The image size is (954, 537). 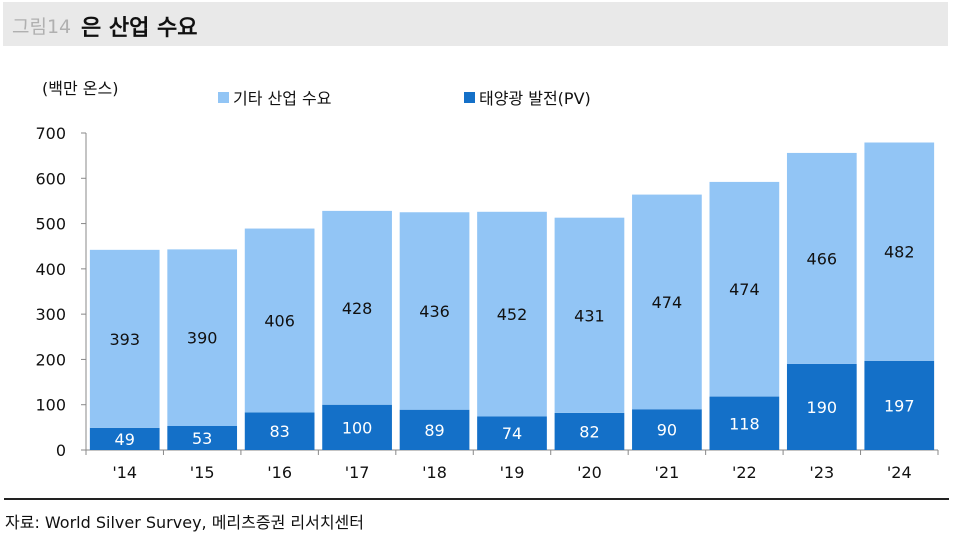 I want to click on data-label: 406, so click(x=279, y=320).